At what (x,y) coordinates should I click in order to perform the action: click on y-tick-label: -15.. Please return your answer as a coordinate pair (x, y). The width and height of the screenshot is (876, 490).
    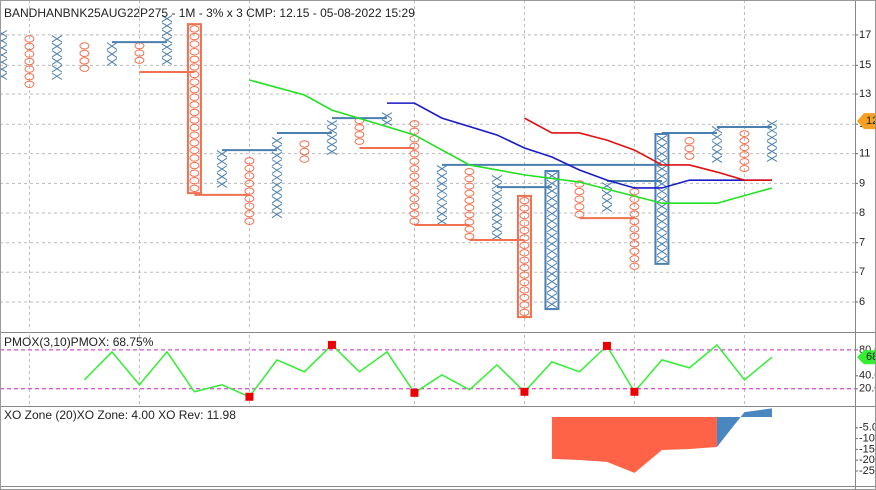
    Looking at the image, I should click on (867, 449).